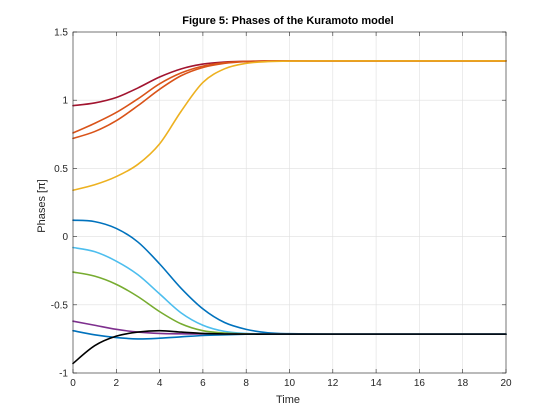 The height and width of the screenshot is (420, 560). Describe the element at coordinates (506, 383) in the screenshot. I see `x-tick-label: 20` at that location.